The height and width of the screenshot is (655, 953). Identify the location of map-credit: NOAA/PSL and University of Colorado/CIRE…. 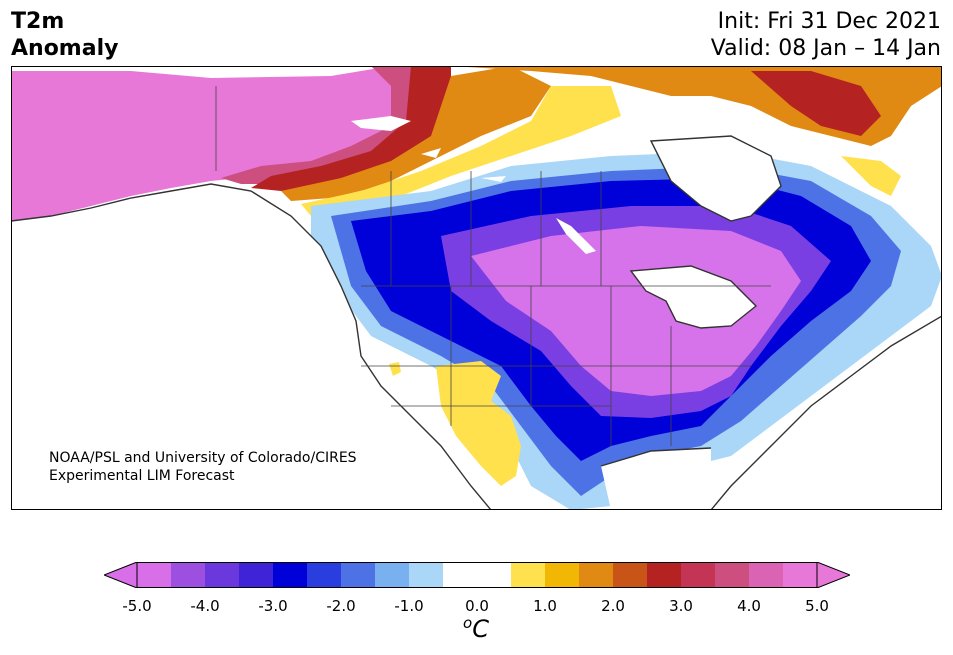
(203, 467).